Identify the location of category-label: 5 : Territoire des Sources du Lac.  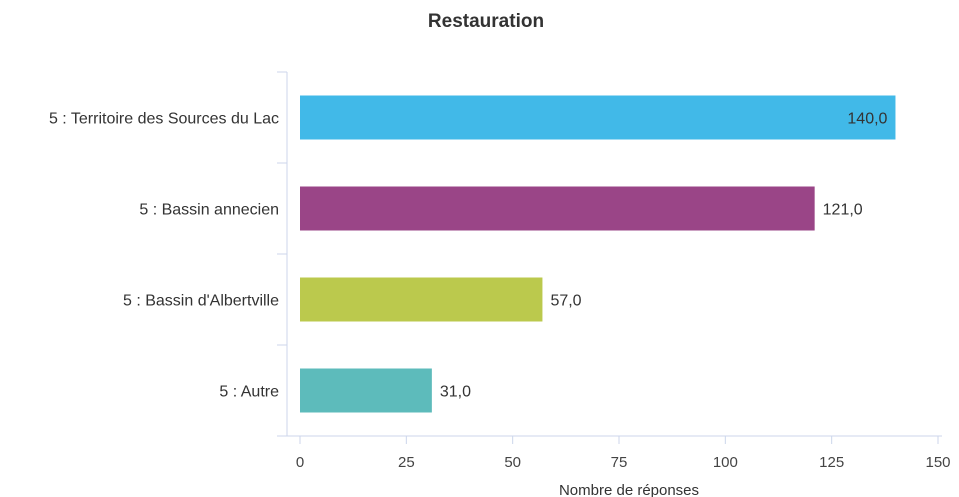
(164, 119).